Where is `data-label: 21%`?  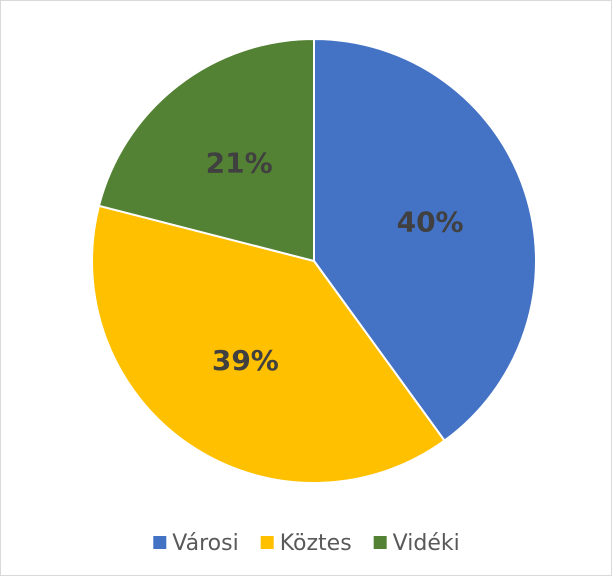
data-label: 21% is located at coordinates (239, 163).